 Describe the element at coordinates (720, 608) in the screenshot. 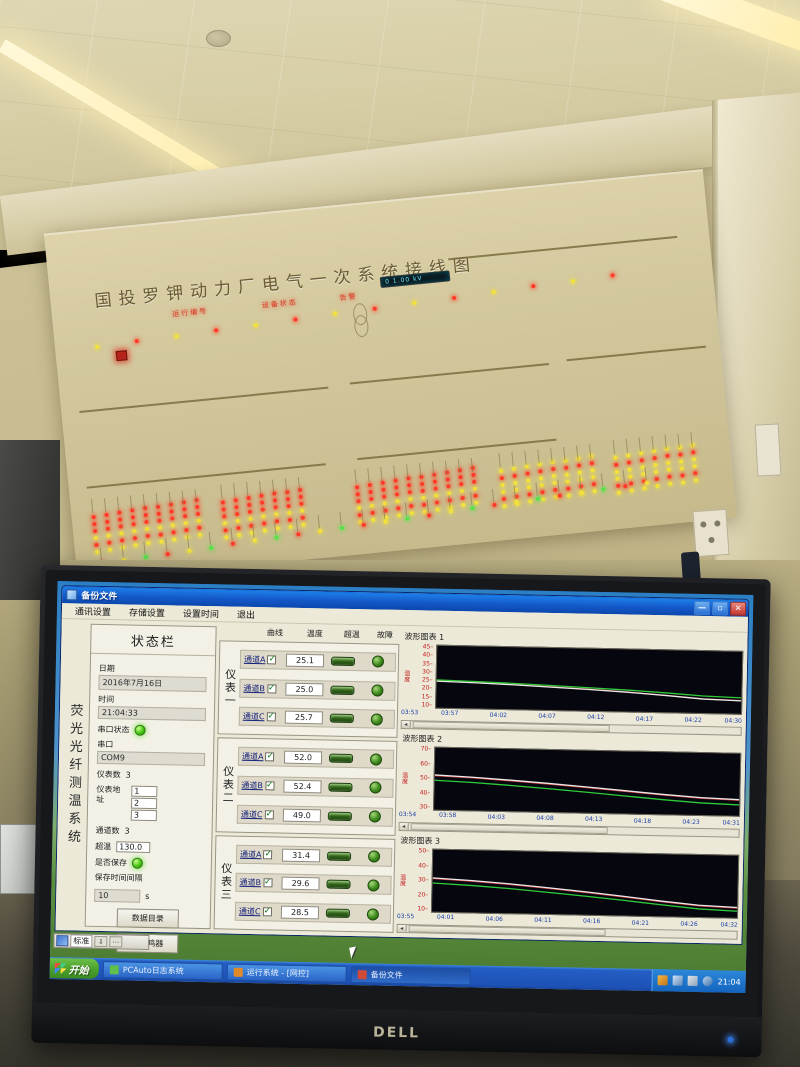

I see `maximize-button: ▫` at that location.